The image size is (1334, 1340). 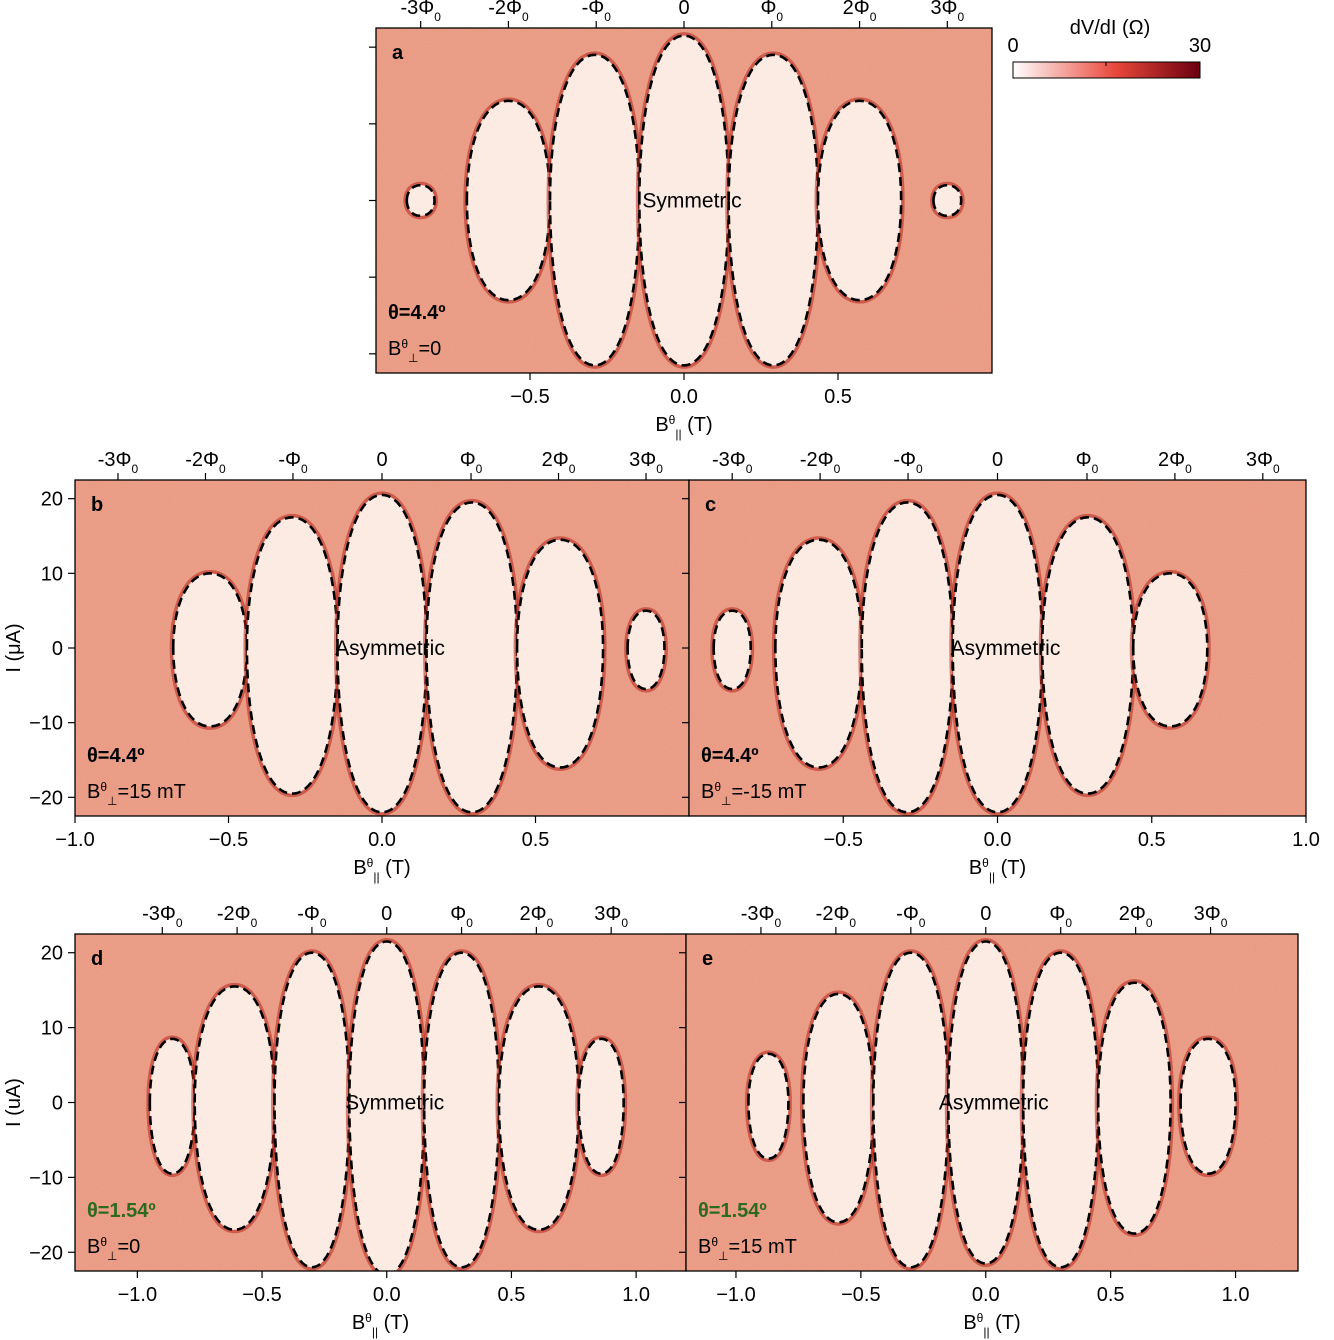 What do you see at coordinates (458, 914) in the screenshot?
I see `flux-tick-base: Φ` at bounding box center [458, 914].